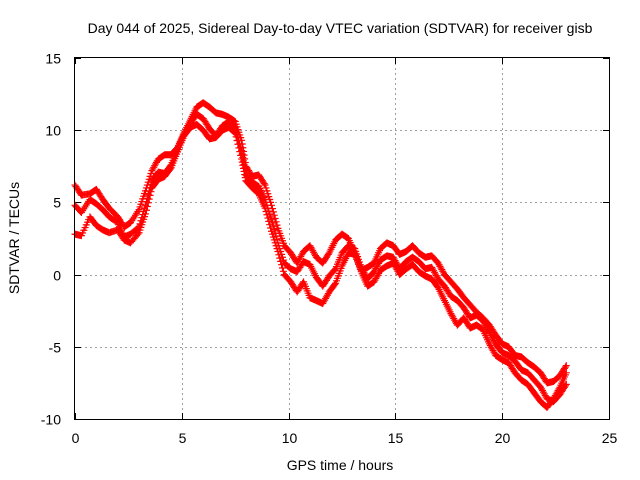 This screenshot has width=640, height=480. I want to click on y-tick-label: 0, so click(57, 276).